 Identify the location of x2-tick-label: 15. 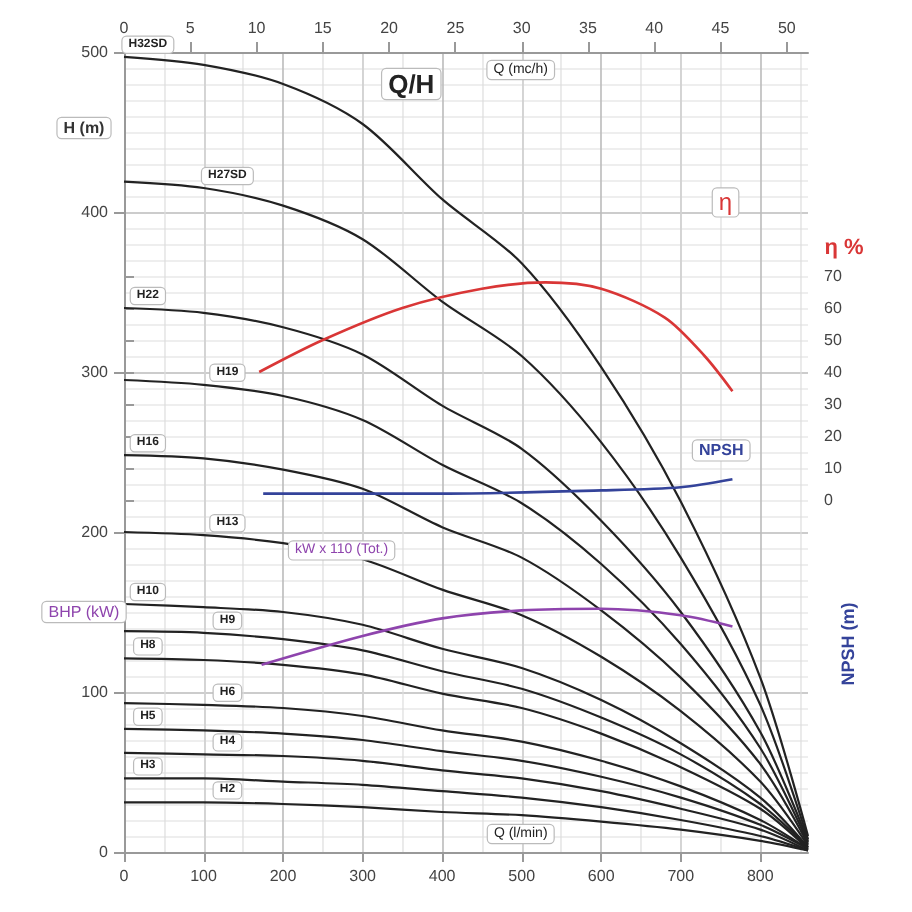
(323, 28).